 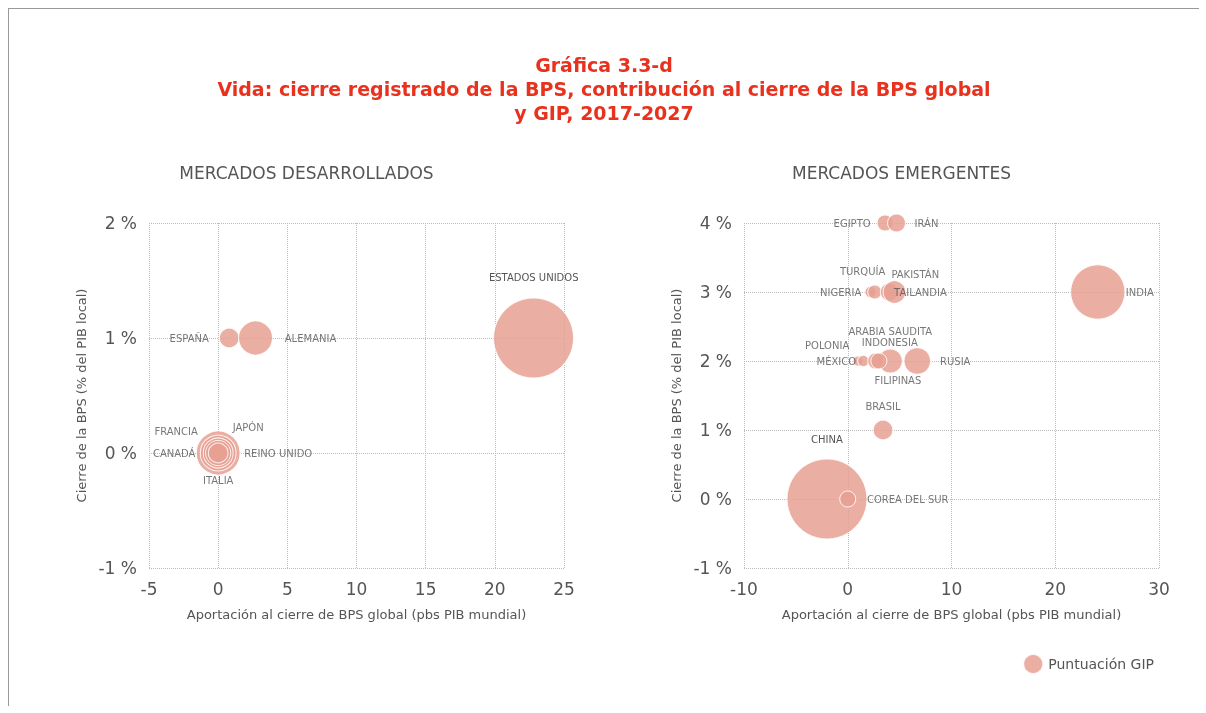 I want to click on annotation: POLONIA, so click(x=827, y=345).